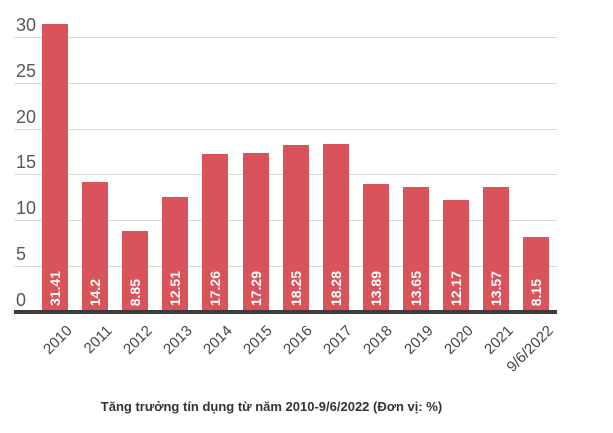 The image size is (613, 433). Describe the element at coordinates (95, 292) in the screenshot. I see `bar-value-label: 14.2` at that location.